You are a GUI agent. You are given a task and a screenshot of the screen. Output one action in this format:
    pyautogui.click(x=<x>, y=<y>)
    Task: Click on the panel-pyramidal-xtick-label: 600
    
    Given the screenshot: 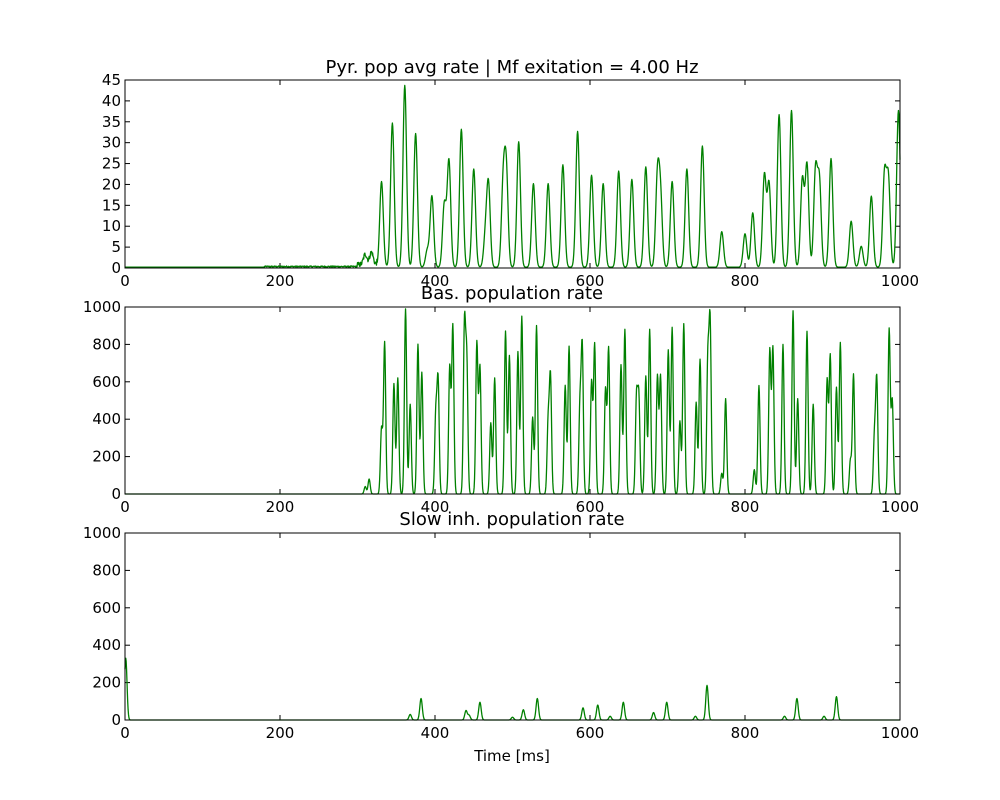 What is the action you would take?
    pyautogui.click(x=590, y=281)
    